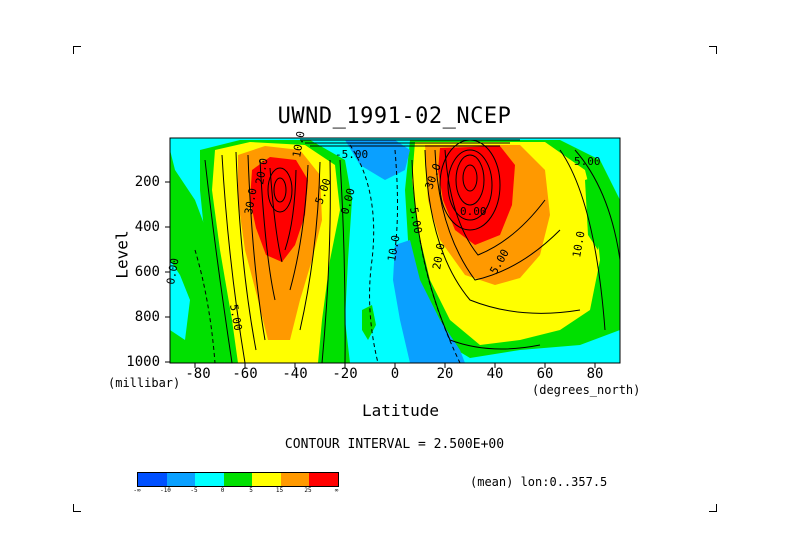  I want to click on contour-interval-note: CONTOUR INTERVAL = 2.500E+00, so click(394, 444).